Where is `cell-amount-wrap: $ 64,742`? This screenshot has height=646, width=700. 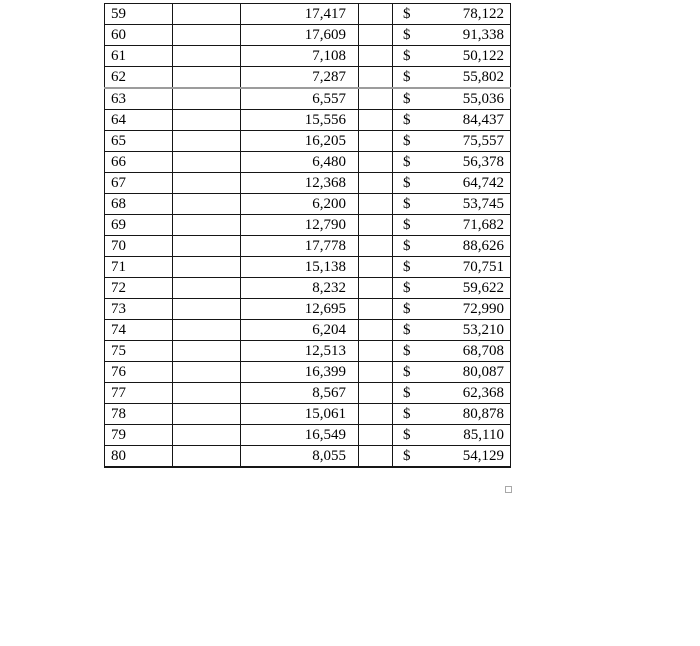
cell-amount-wrap: $ 64,742 is located at coordinates (451, 183).